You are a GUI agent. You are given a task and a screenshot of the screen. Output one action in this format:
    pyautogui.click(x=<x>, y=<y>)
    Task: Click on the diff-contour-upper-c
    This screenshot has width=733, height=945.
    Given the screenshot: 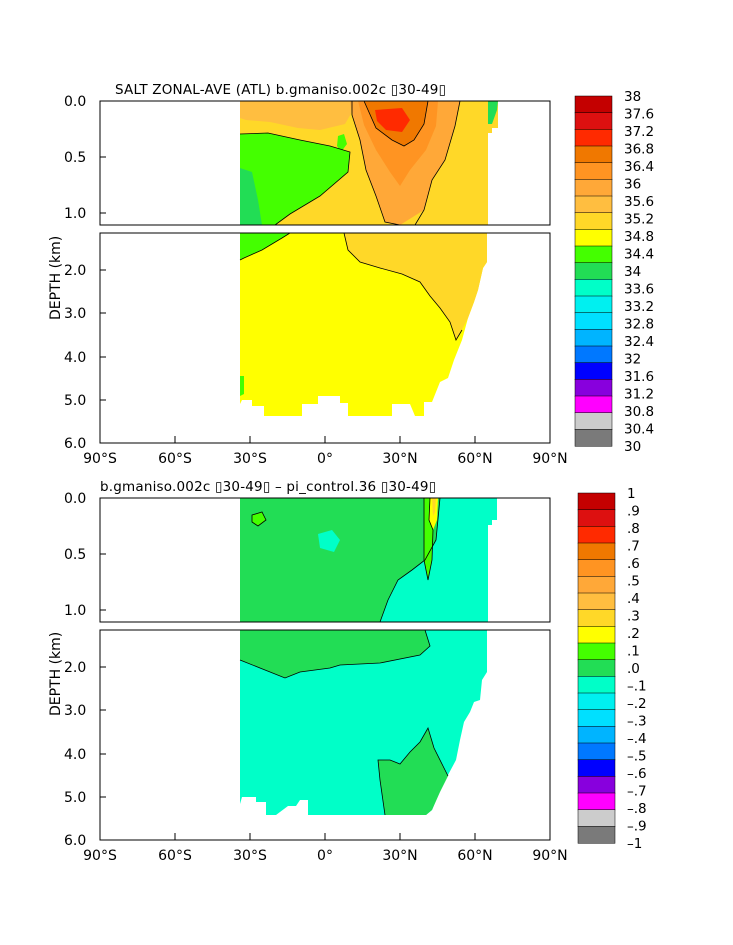 What is the action you would take?
    pyautogui.click(x=259, y=519)
    